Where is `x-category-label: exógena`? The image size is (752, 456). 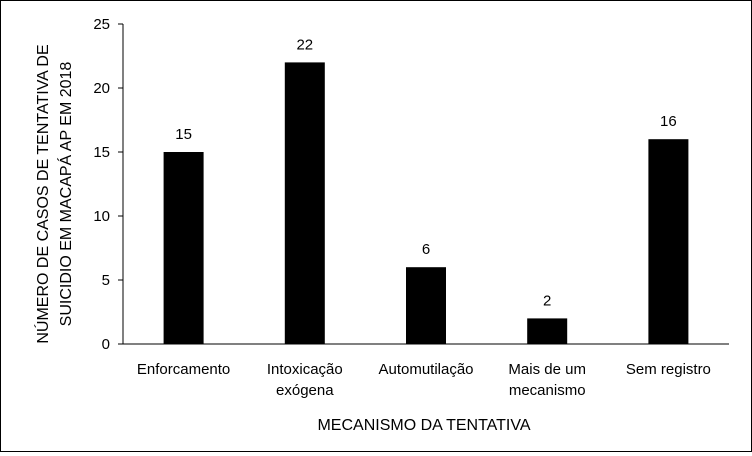
x-category-label: exógena is located at coordinates (305, 390).